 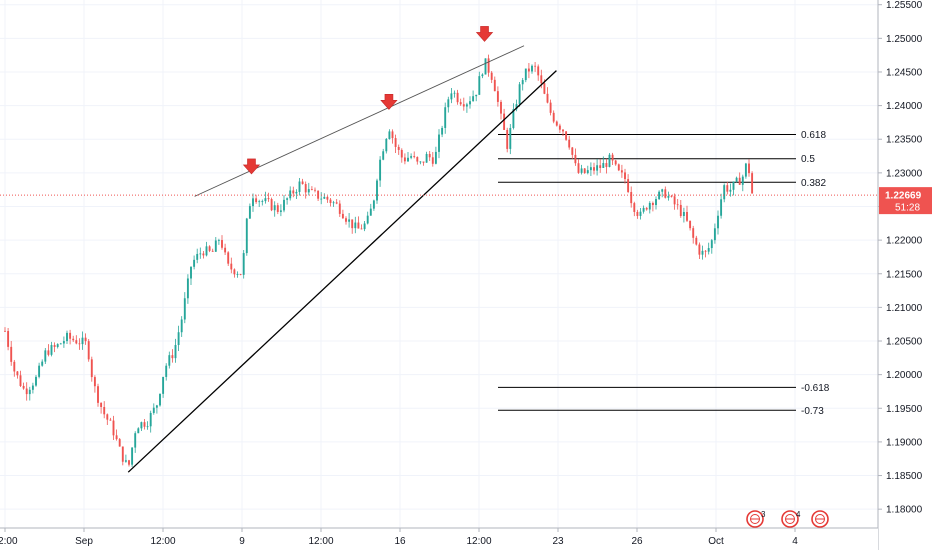 What do you see at coordinates (637, 541) in the screenshot?
I see `time-tick-label: 26` at bounding box center [637, 541].